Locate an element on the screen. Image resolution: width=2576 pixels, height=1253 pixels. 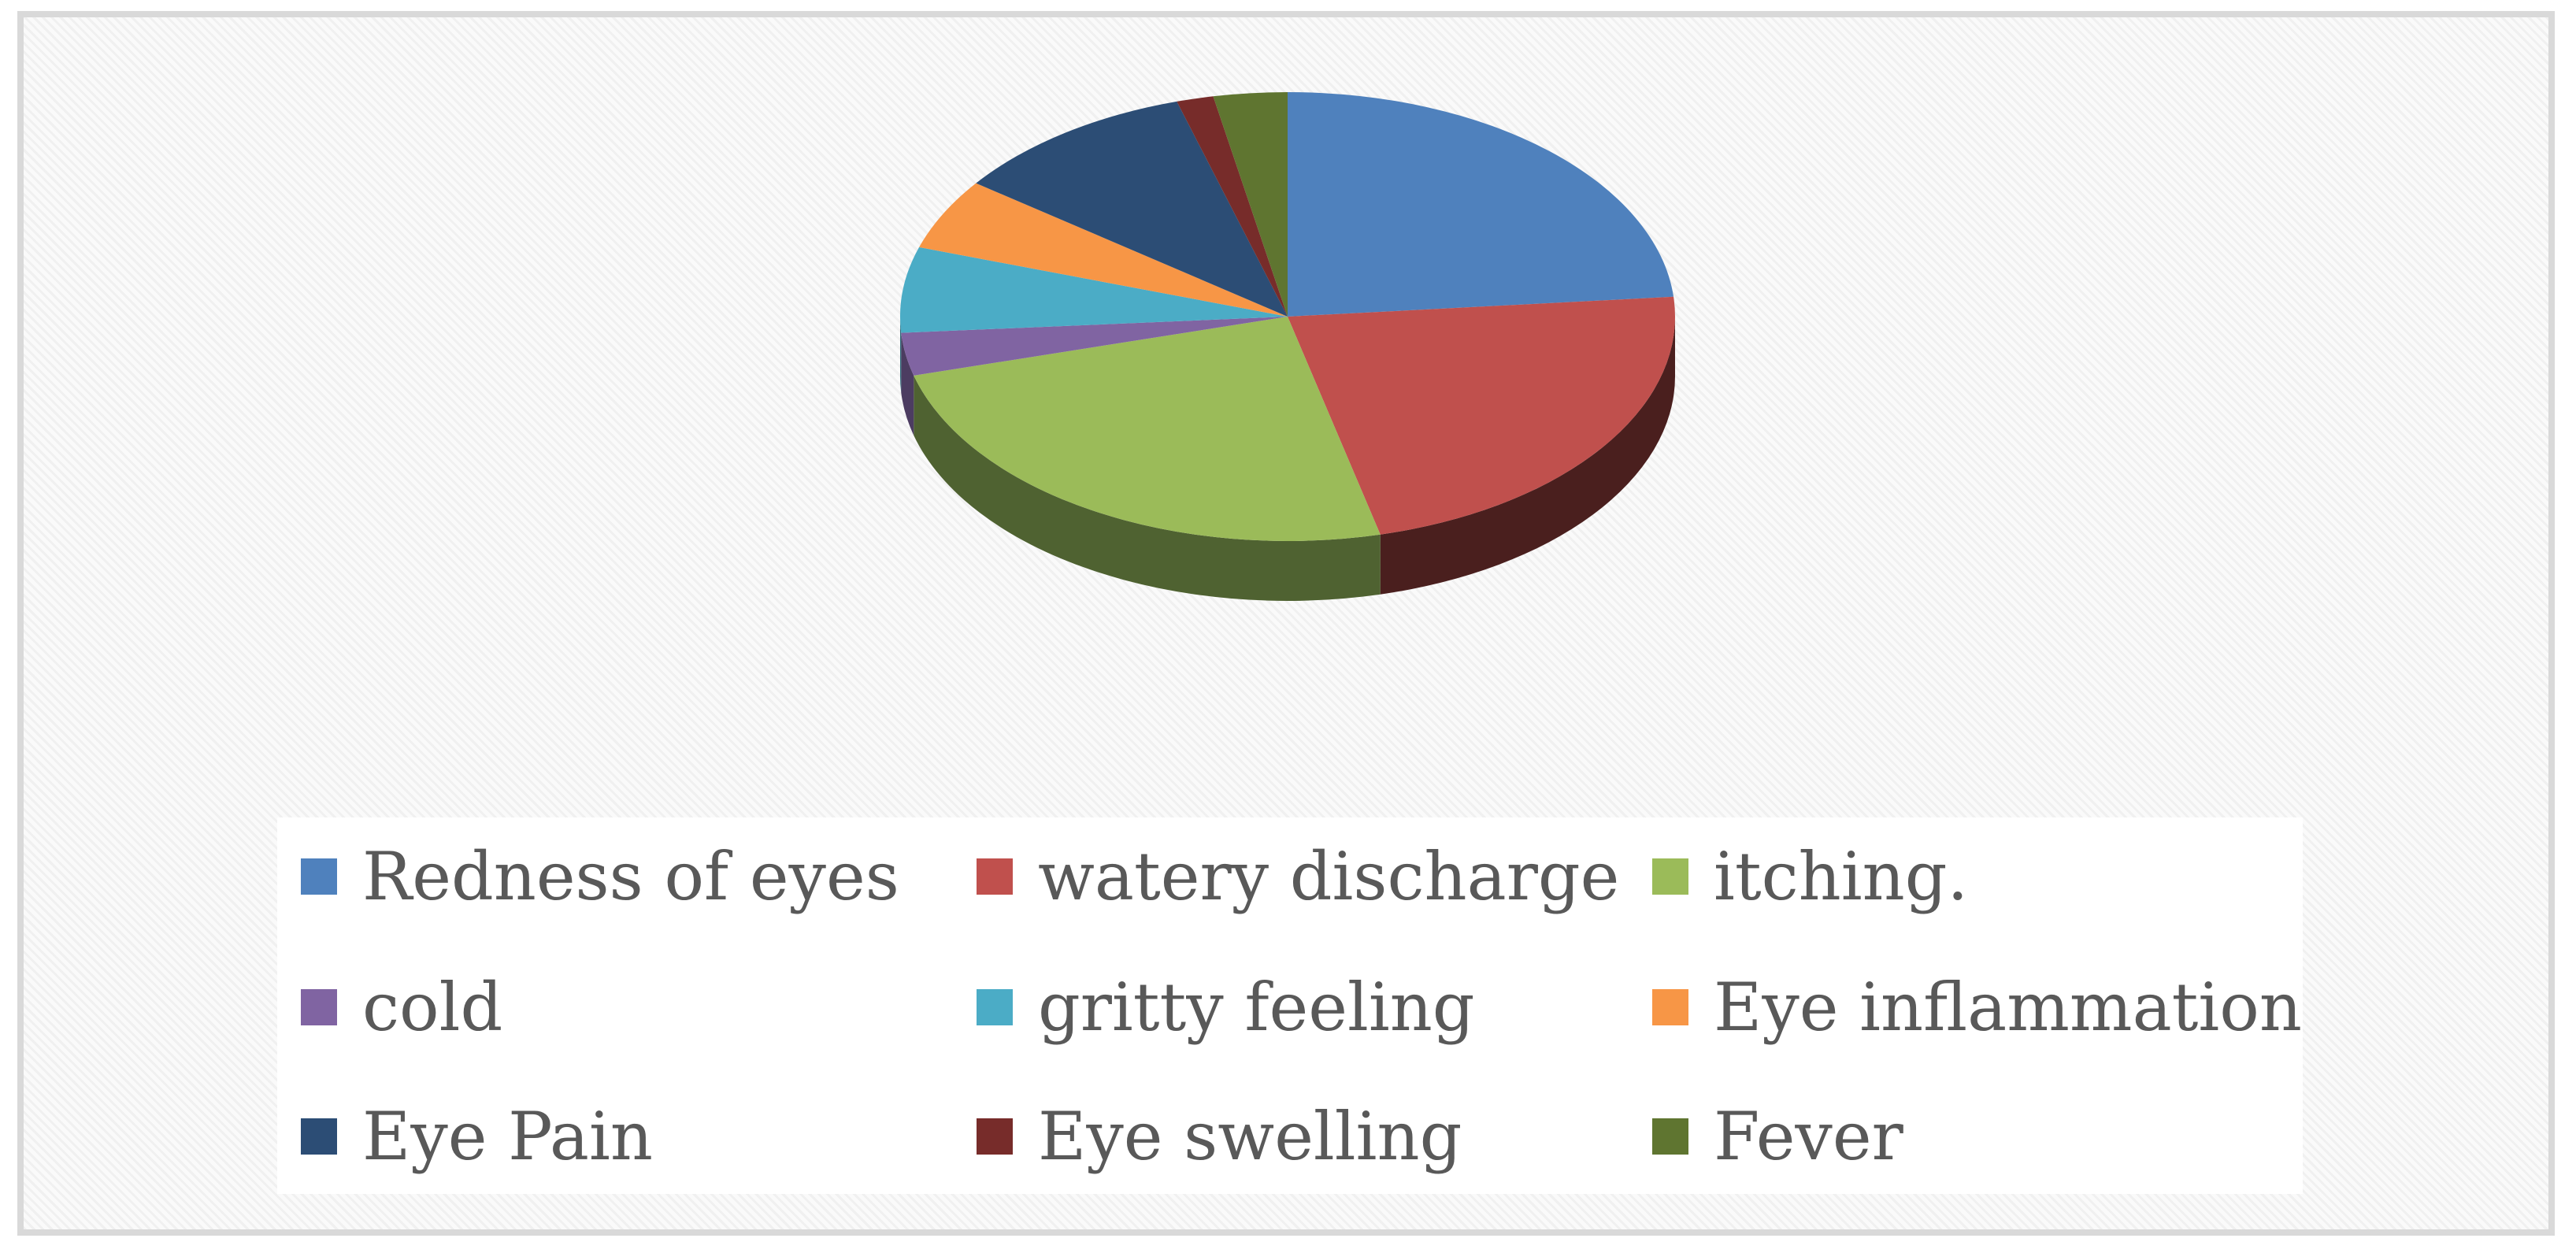
pie-slice-watery-discharge is located at coordinates (1482, 415).